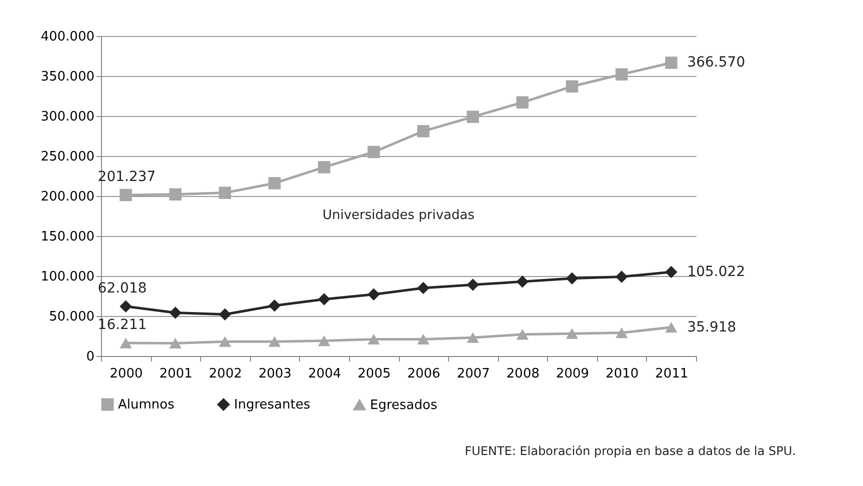  Describe the element at coordinates (398, 216) in the screenshot. I see `annotation: Universidades privadas` at that location.